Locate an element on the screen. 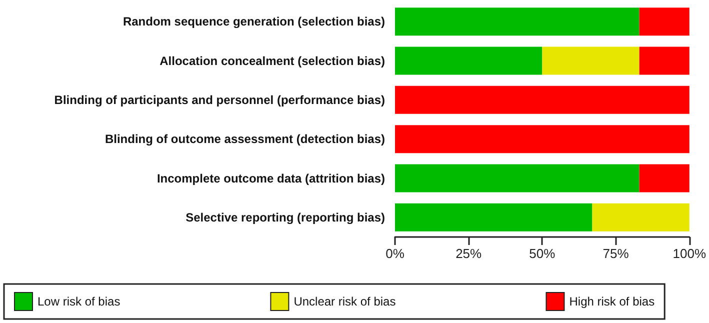  x-tick-label: 75% is located at coordinates (616, 253).